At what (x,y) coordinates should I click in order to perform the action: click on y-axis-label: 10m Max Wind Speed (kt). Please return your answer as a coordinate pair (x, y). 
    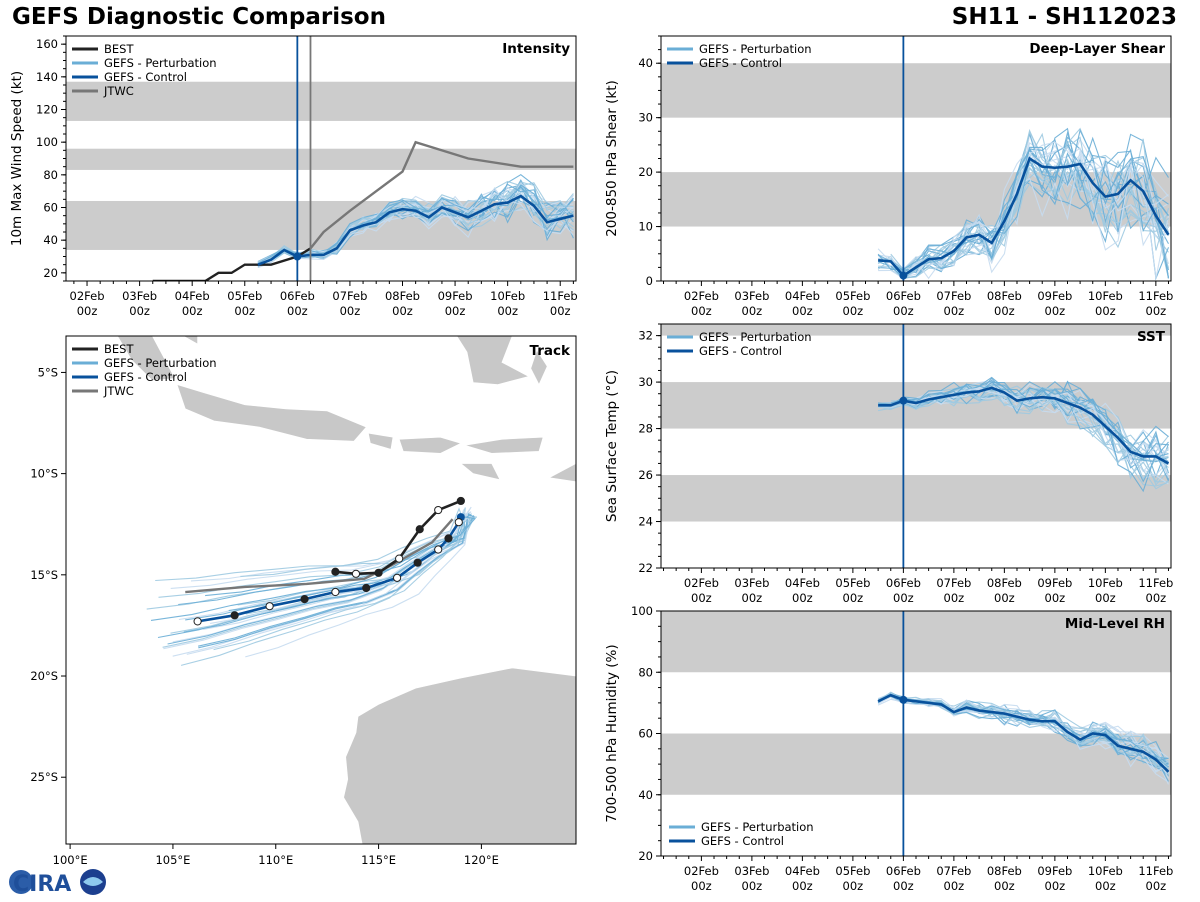
    Looking at the image, I should click on (17, 158).